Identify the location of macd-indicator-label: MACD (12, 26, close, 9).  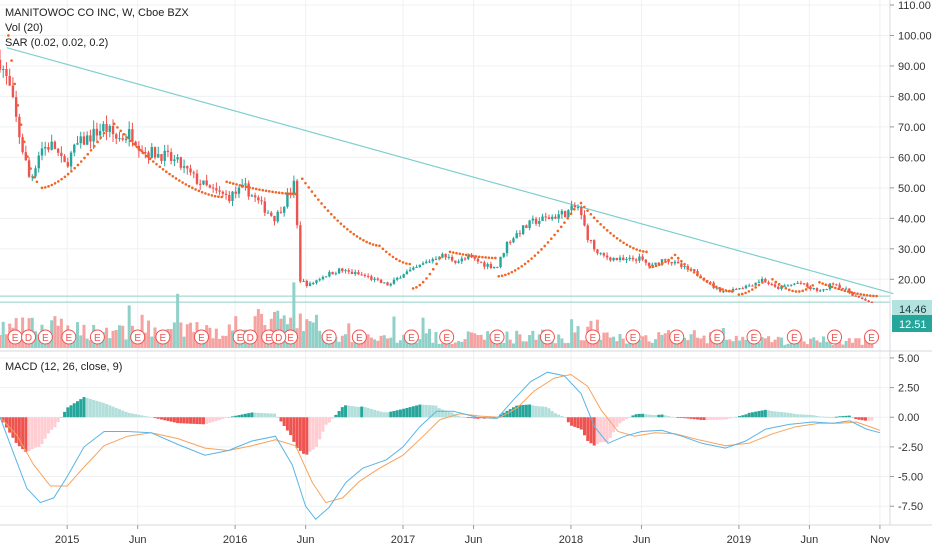
(63, 367).